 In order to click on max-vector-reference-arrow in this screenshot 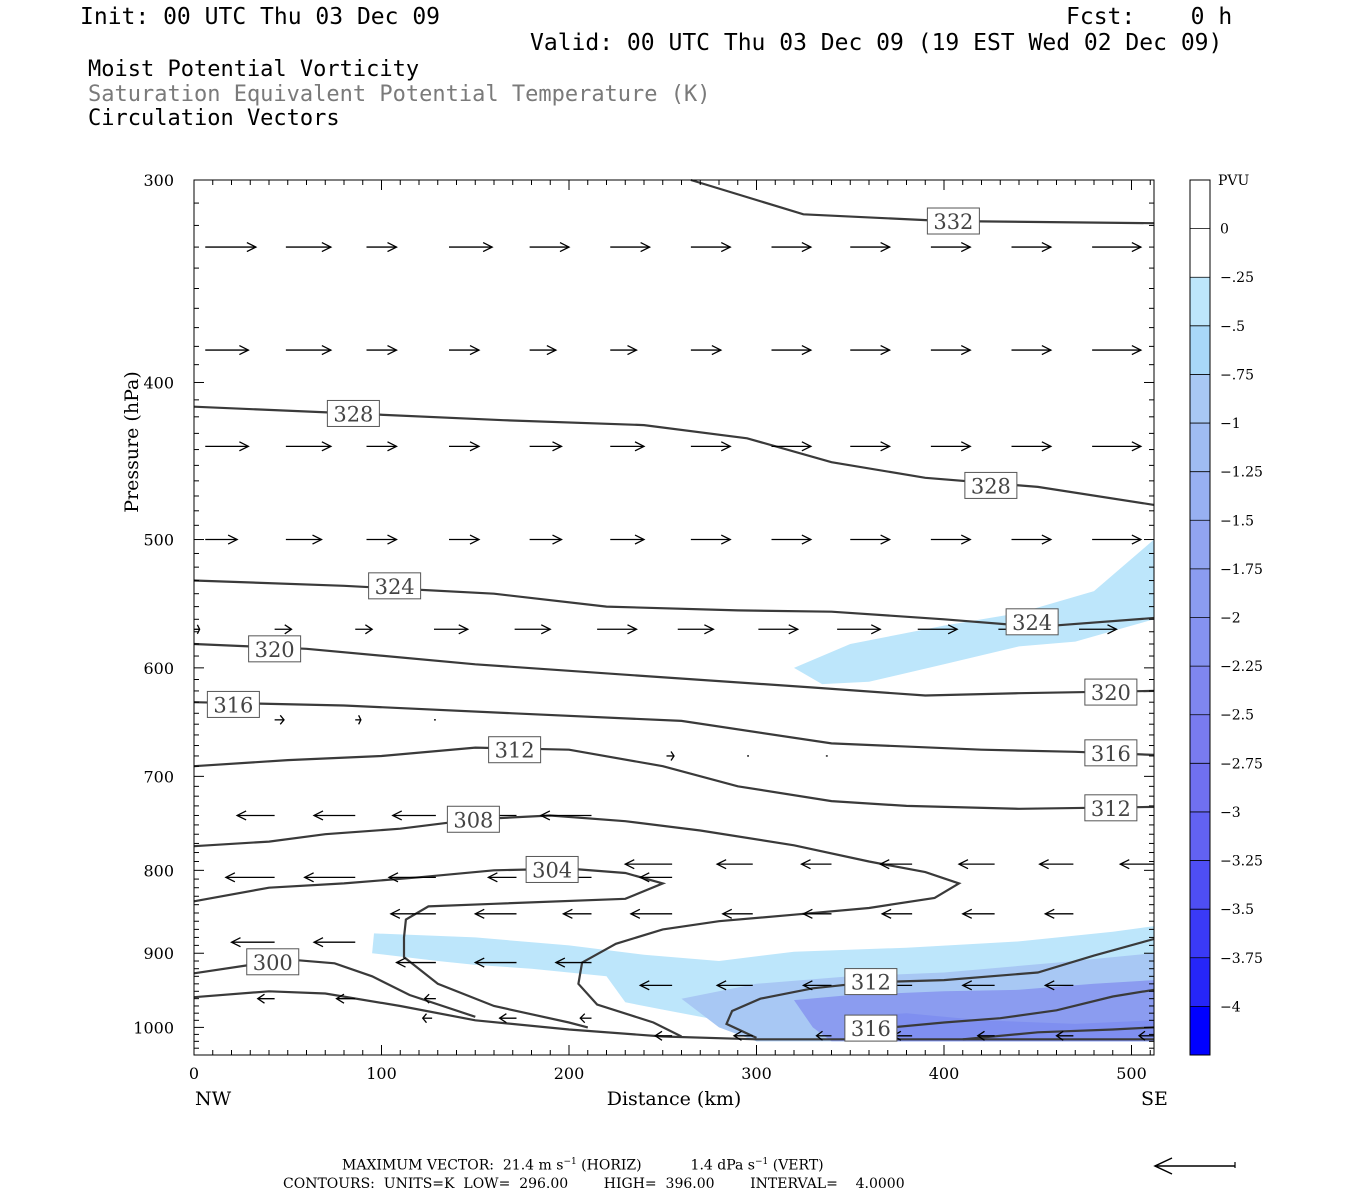, I will do `click(1194, 1166)`.